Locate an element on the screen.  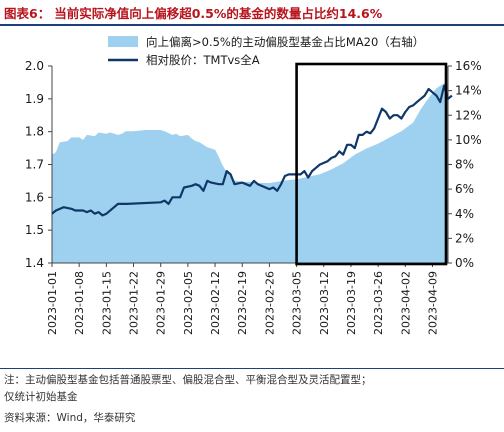
x-tick-label: 2023-01-29 is located at coordinates (161, 303).